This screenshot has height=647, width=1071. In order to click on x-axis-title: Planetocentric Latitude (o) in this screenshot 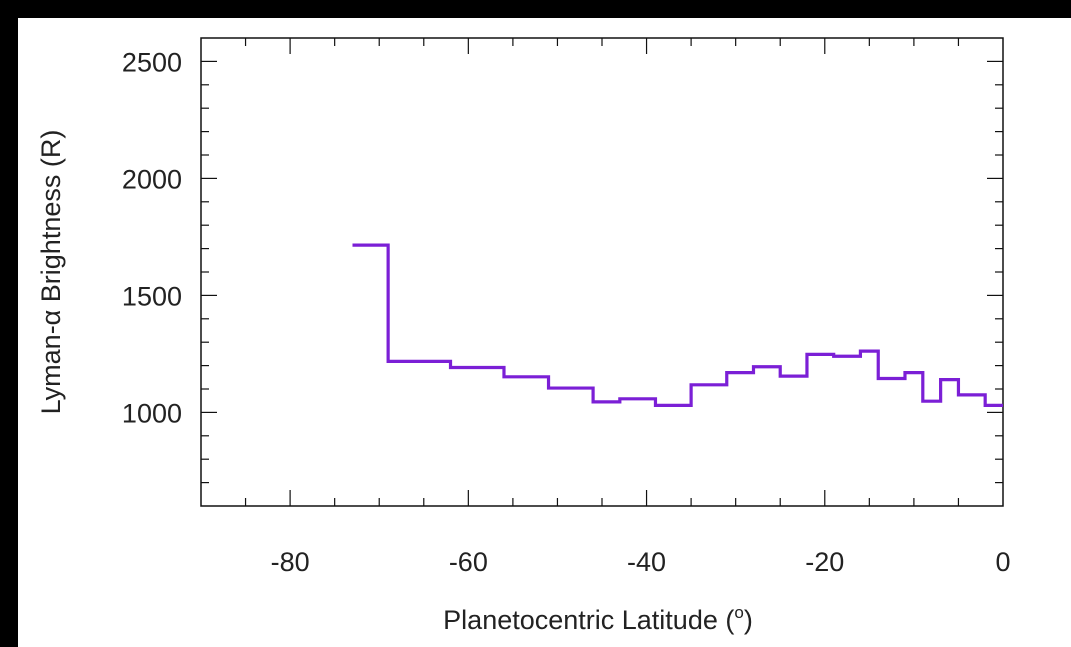, I will do `click(598, 619)`.